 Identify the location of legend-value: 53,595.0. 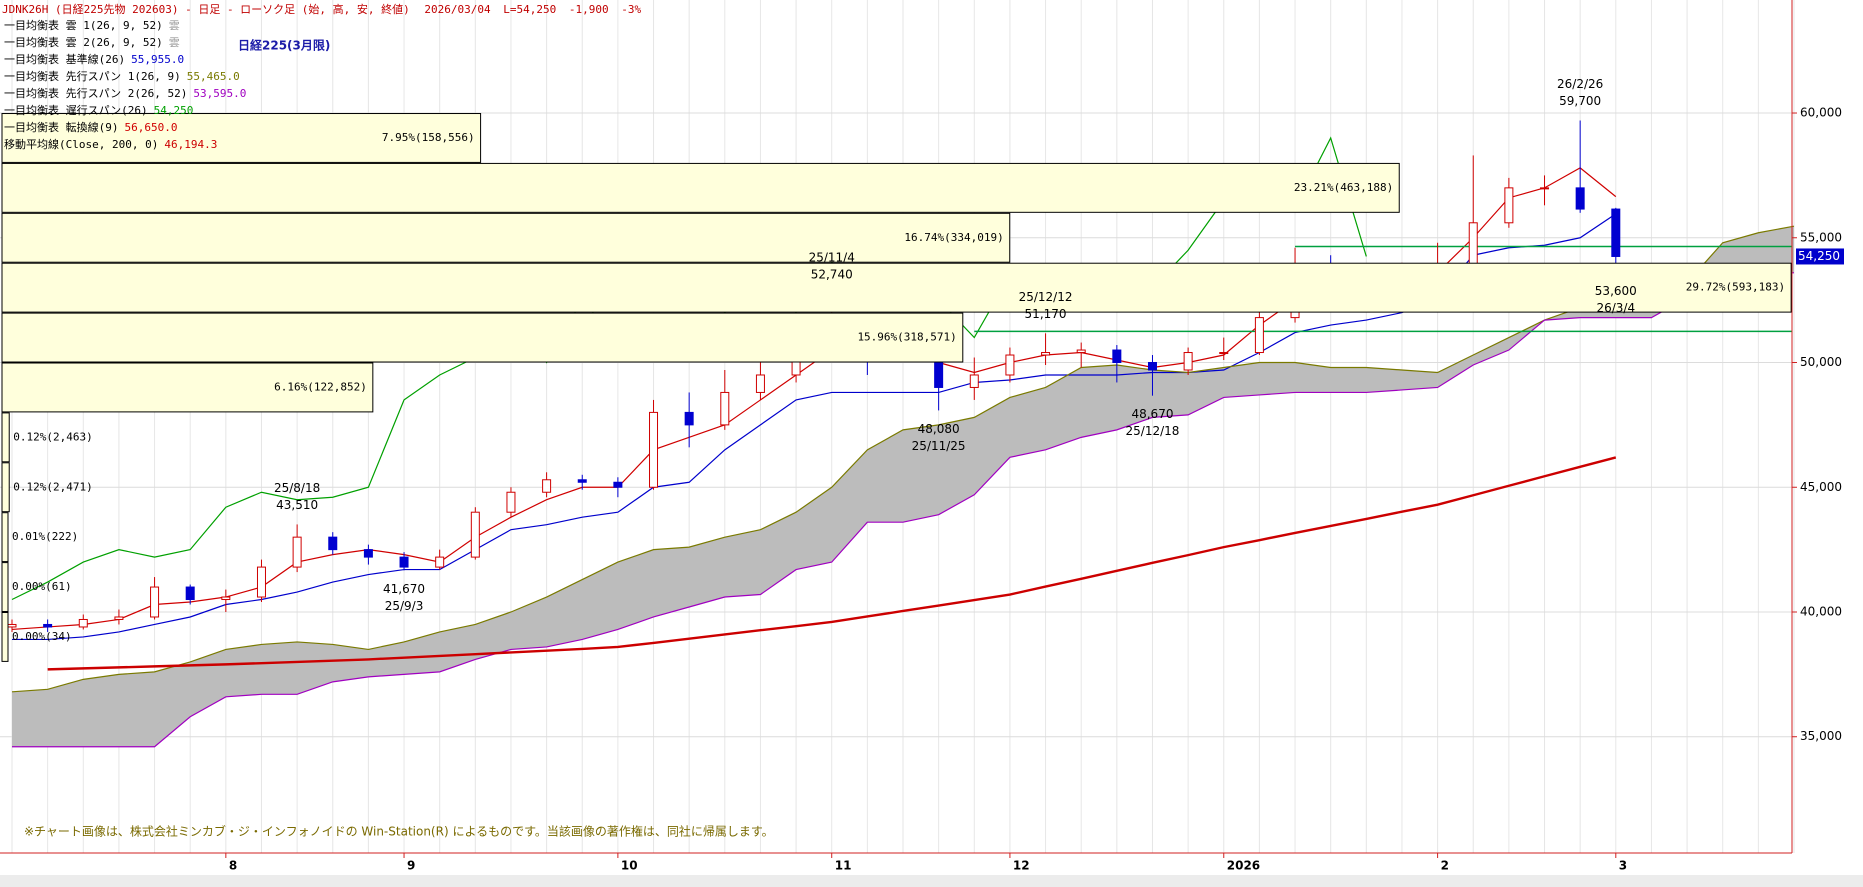
(219, 93).